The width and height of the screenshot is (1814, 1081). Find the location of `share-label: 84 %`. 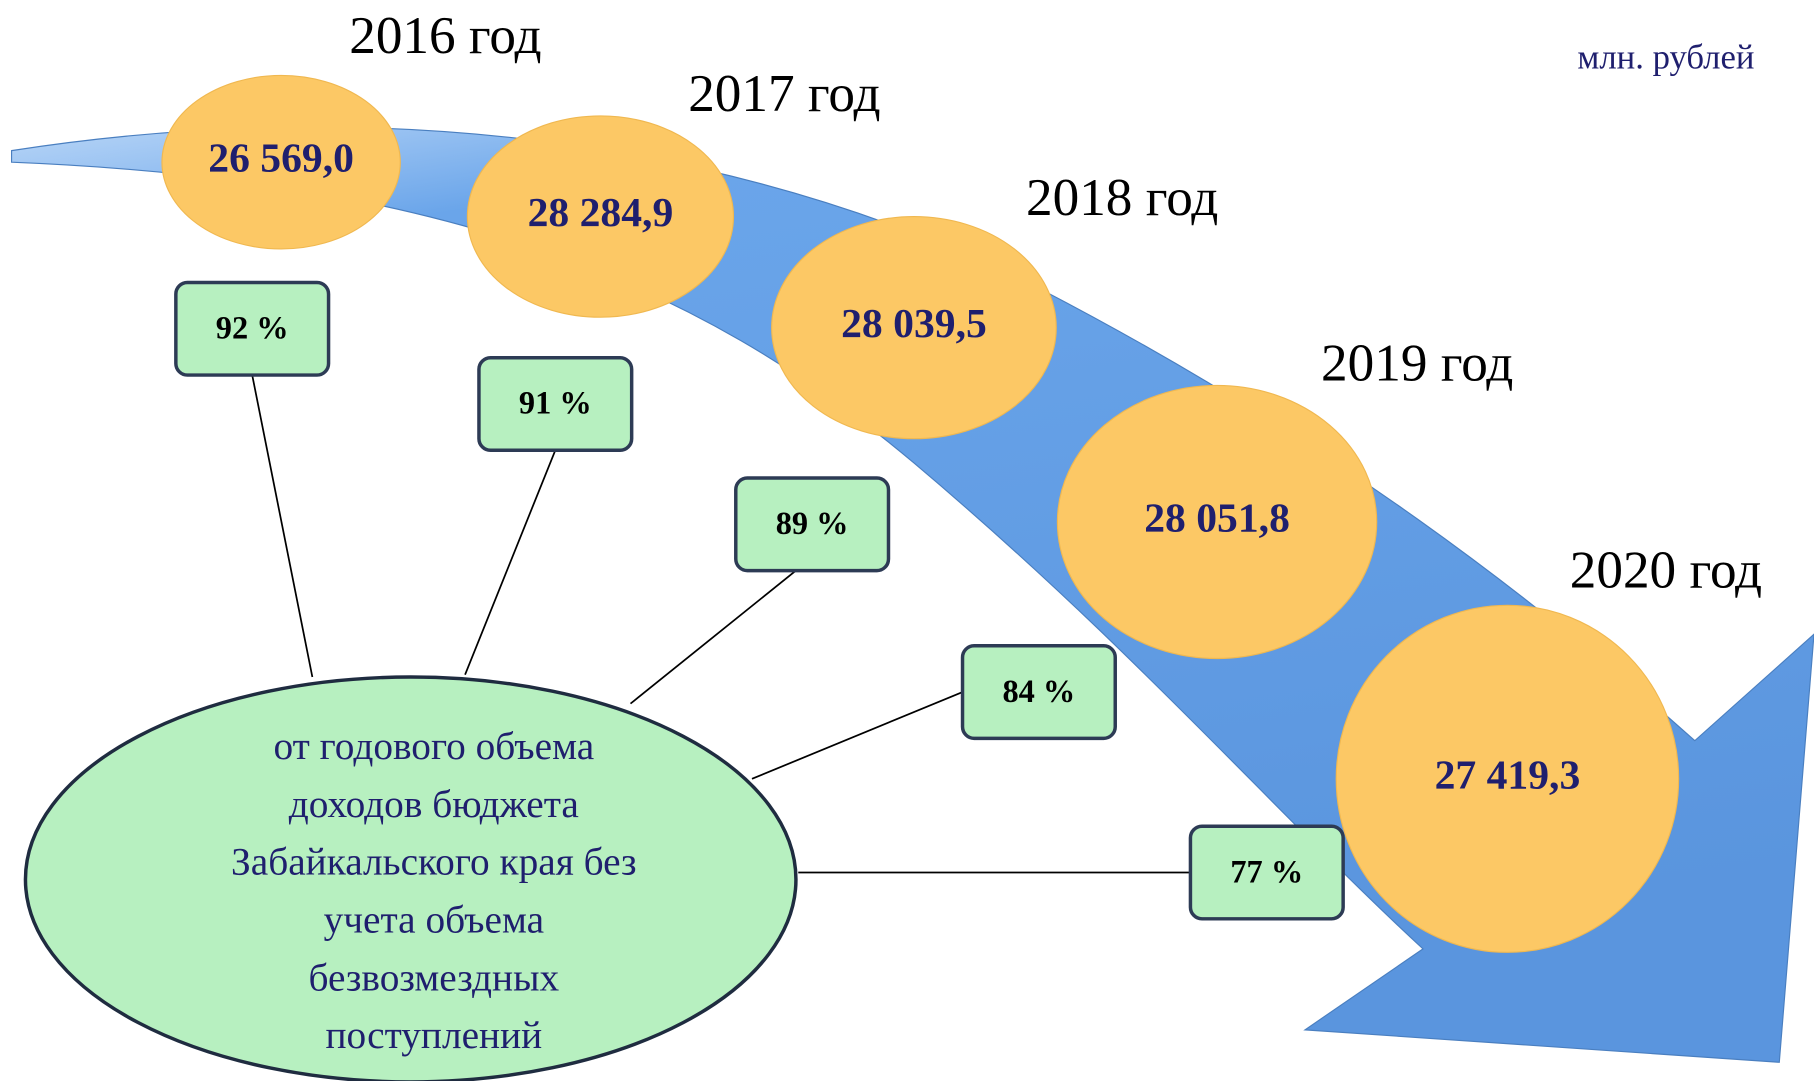

share-label: 84 % is located at coordinates (1038, 692).